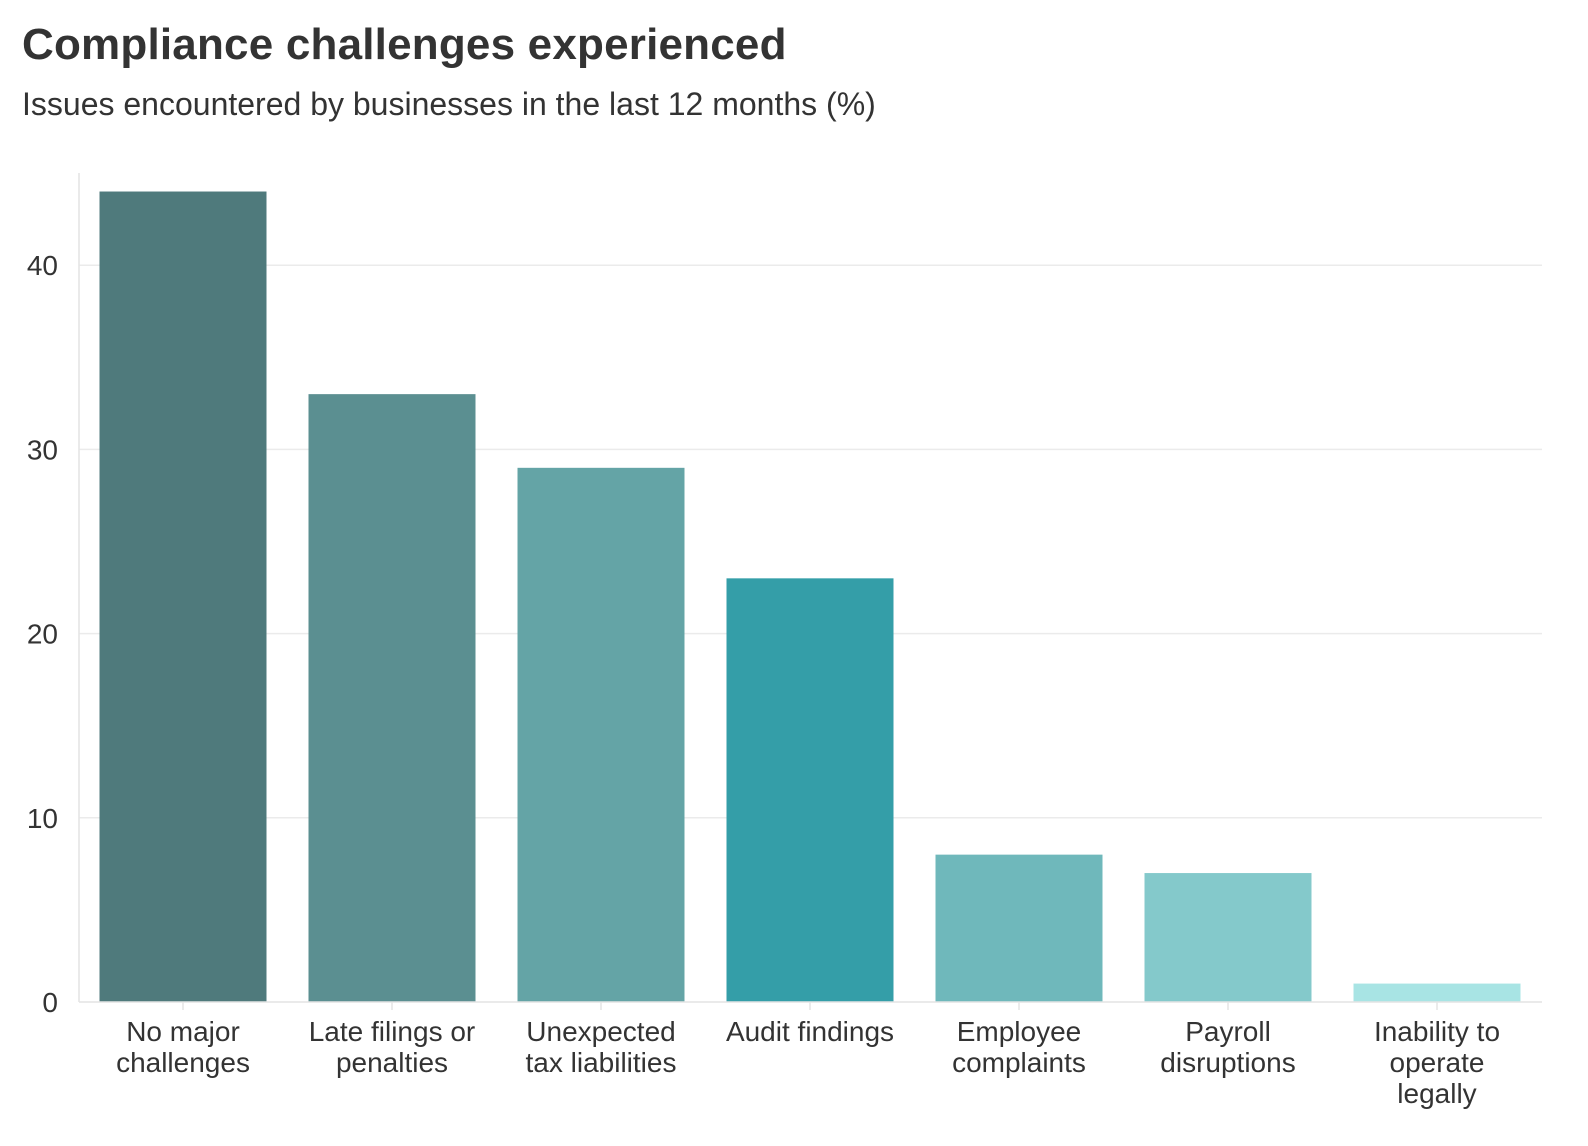 This screenshot has height=1146, width=1588. What do you see at coordinates (42, 449) in the screenshot?
I see `y-tick-label: 30` at bounding box center [42, 449].